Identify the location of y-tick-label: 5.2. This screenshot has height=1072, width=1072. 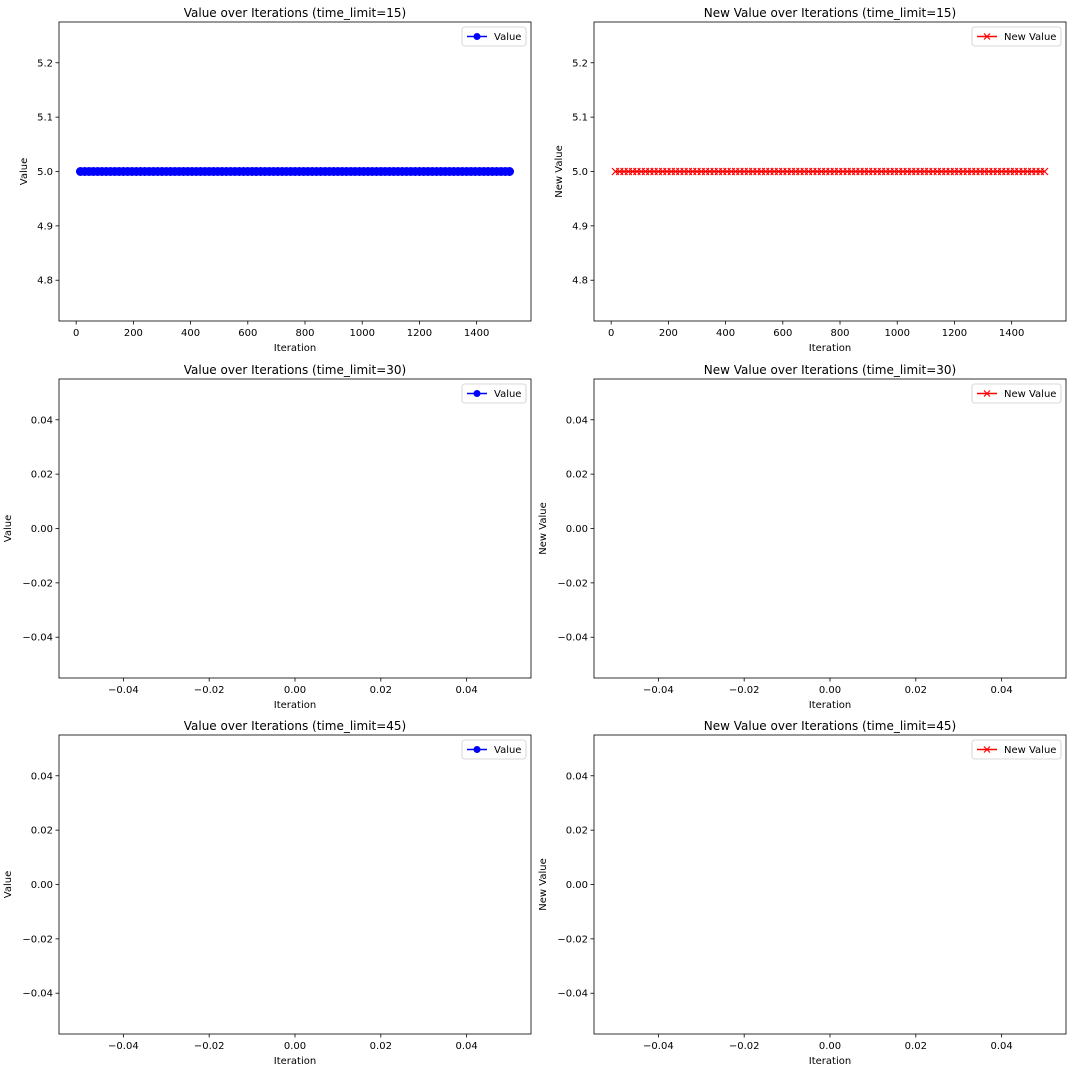
(580, 63).